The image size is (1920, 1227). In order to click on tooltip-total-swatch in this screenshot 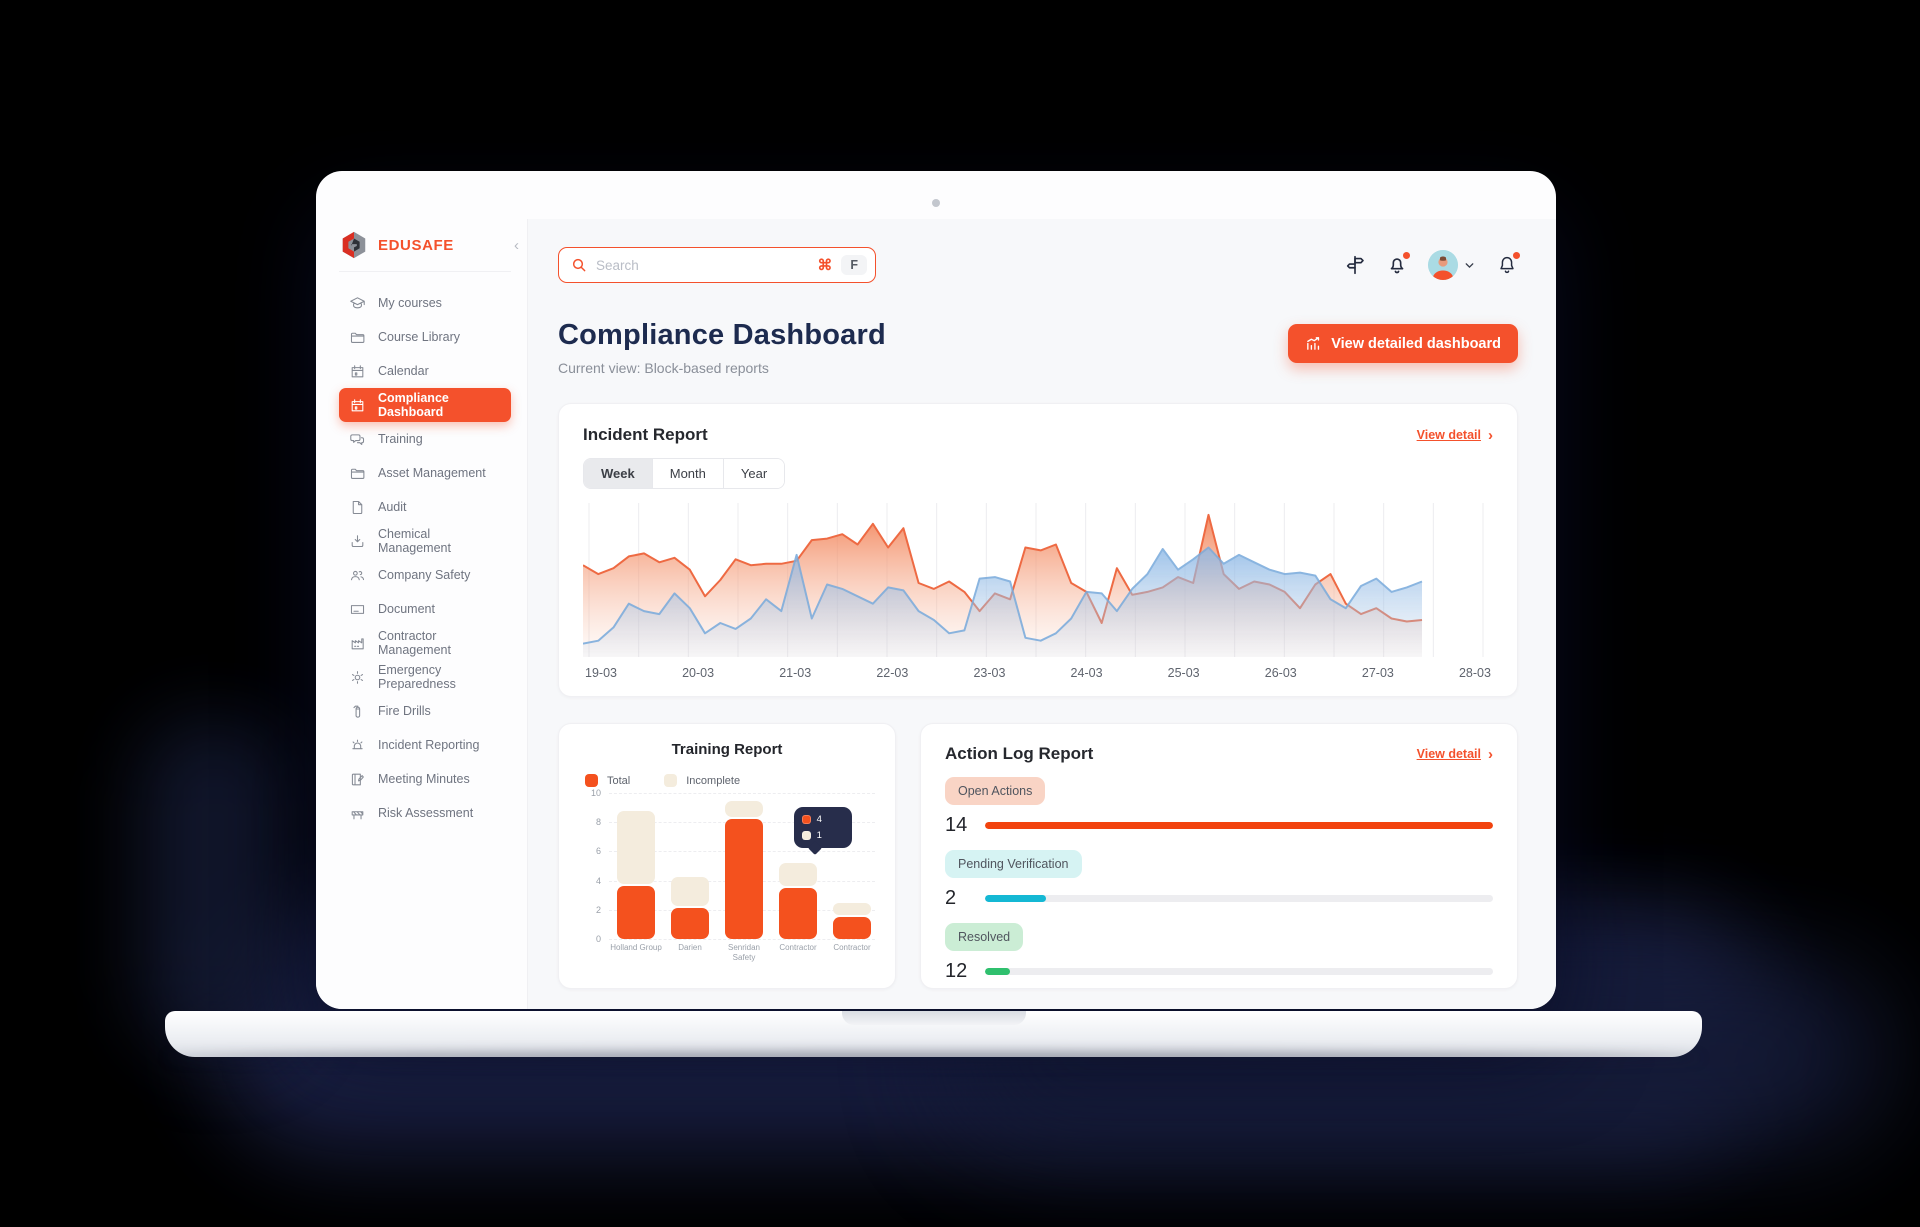, I will do `click(806, 819)`.